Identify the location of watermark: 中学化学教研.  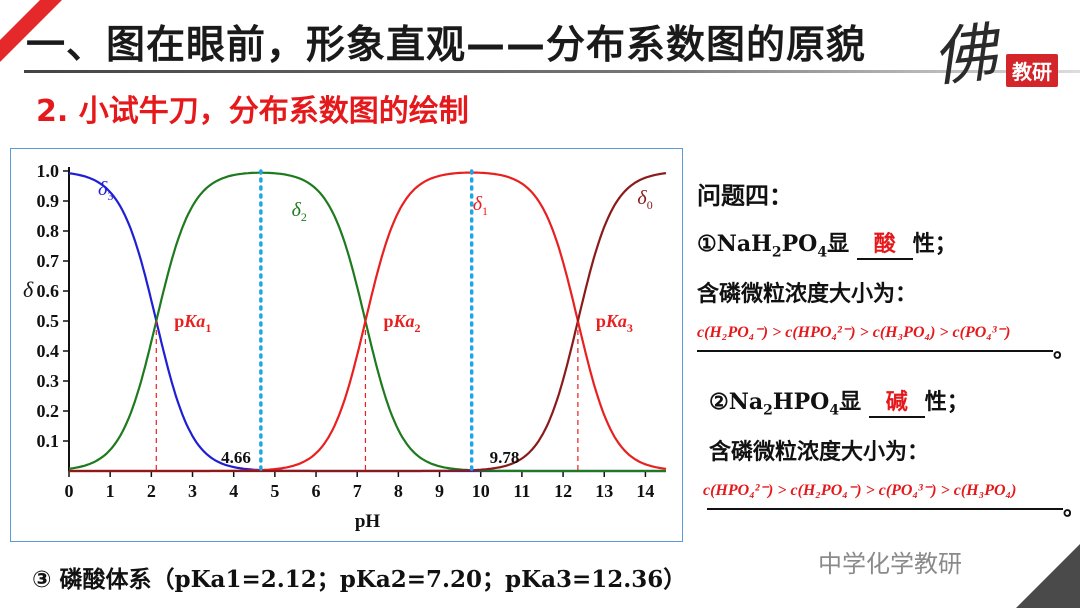
(890, 564).